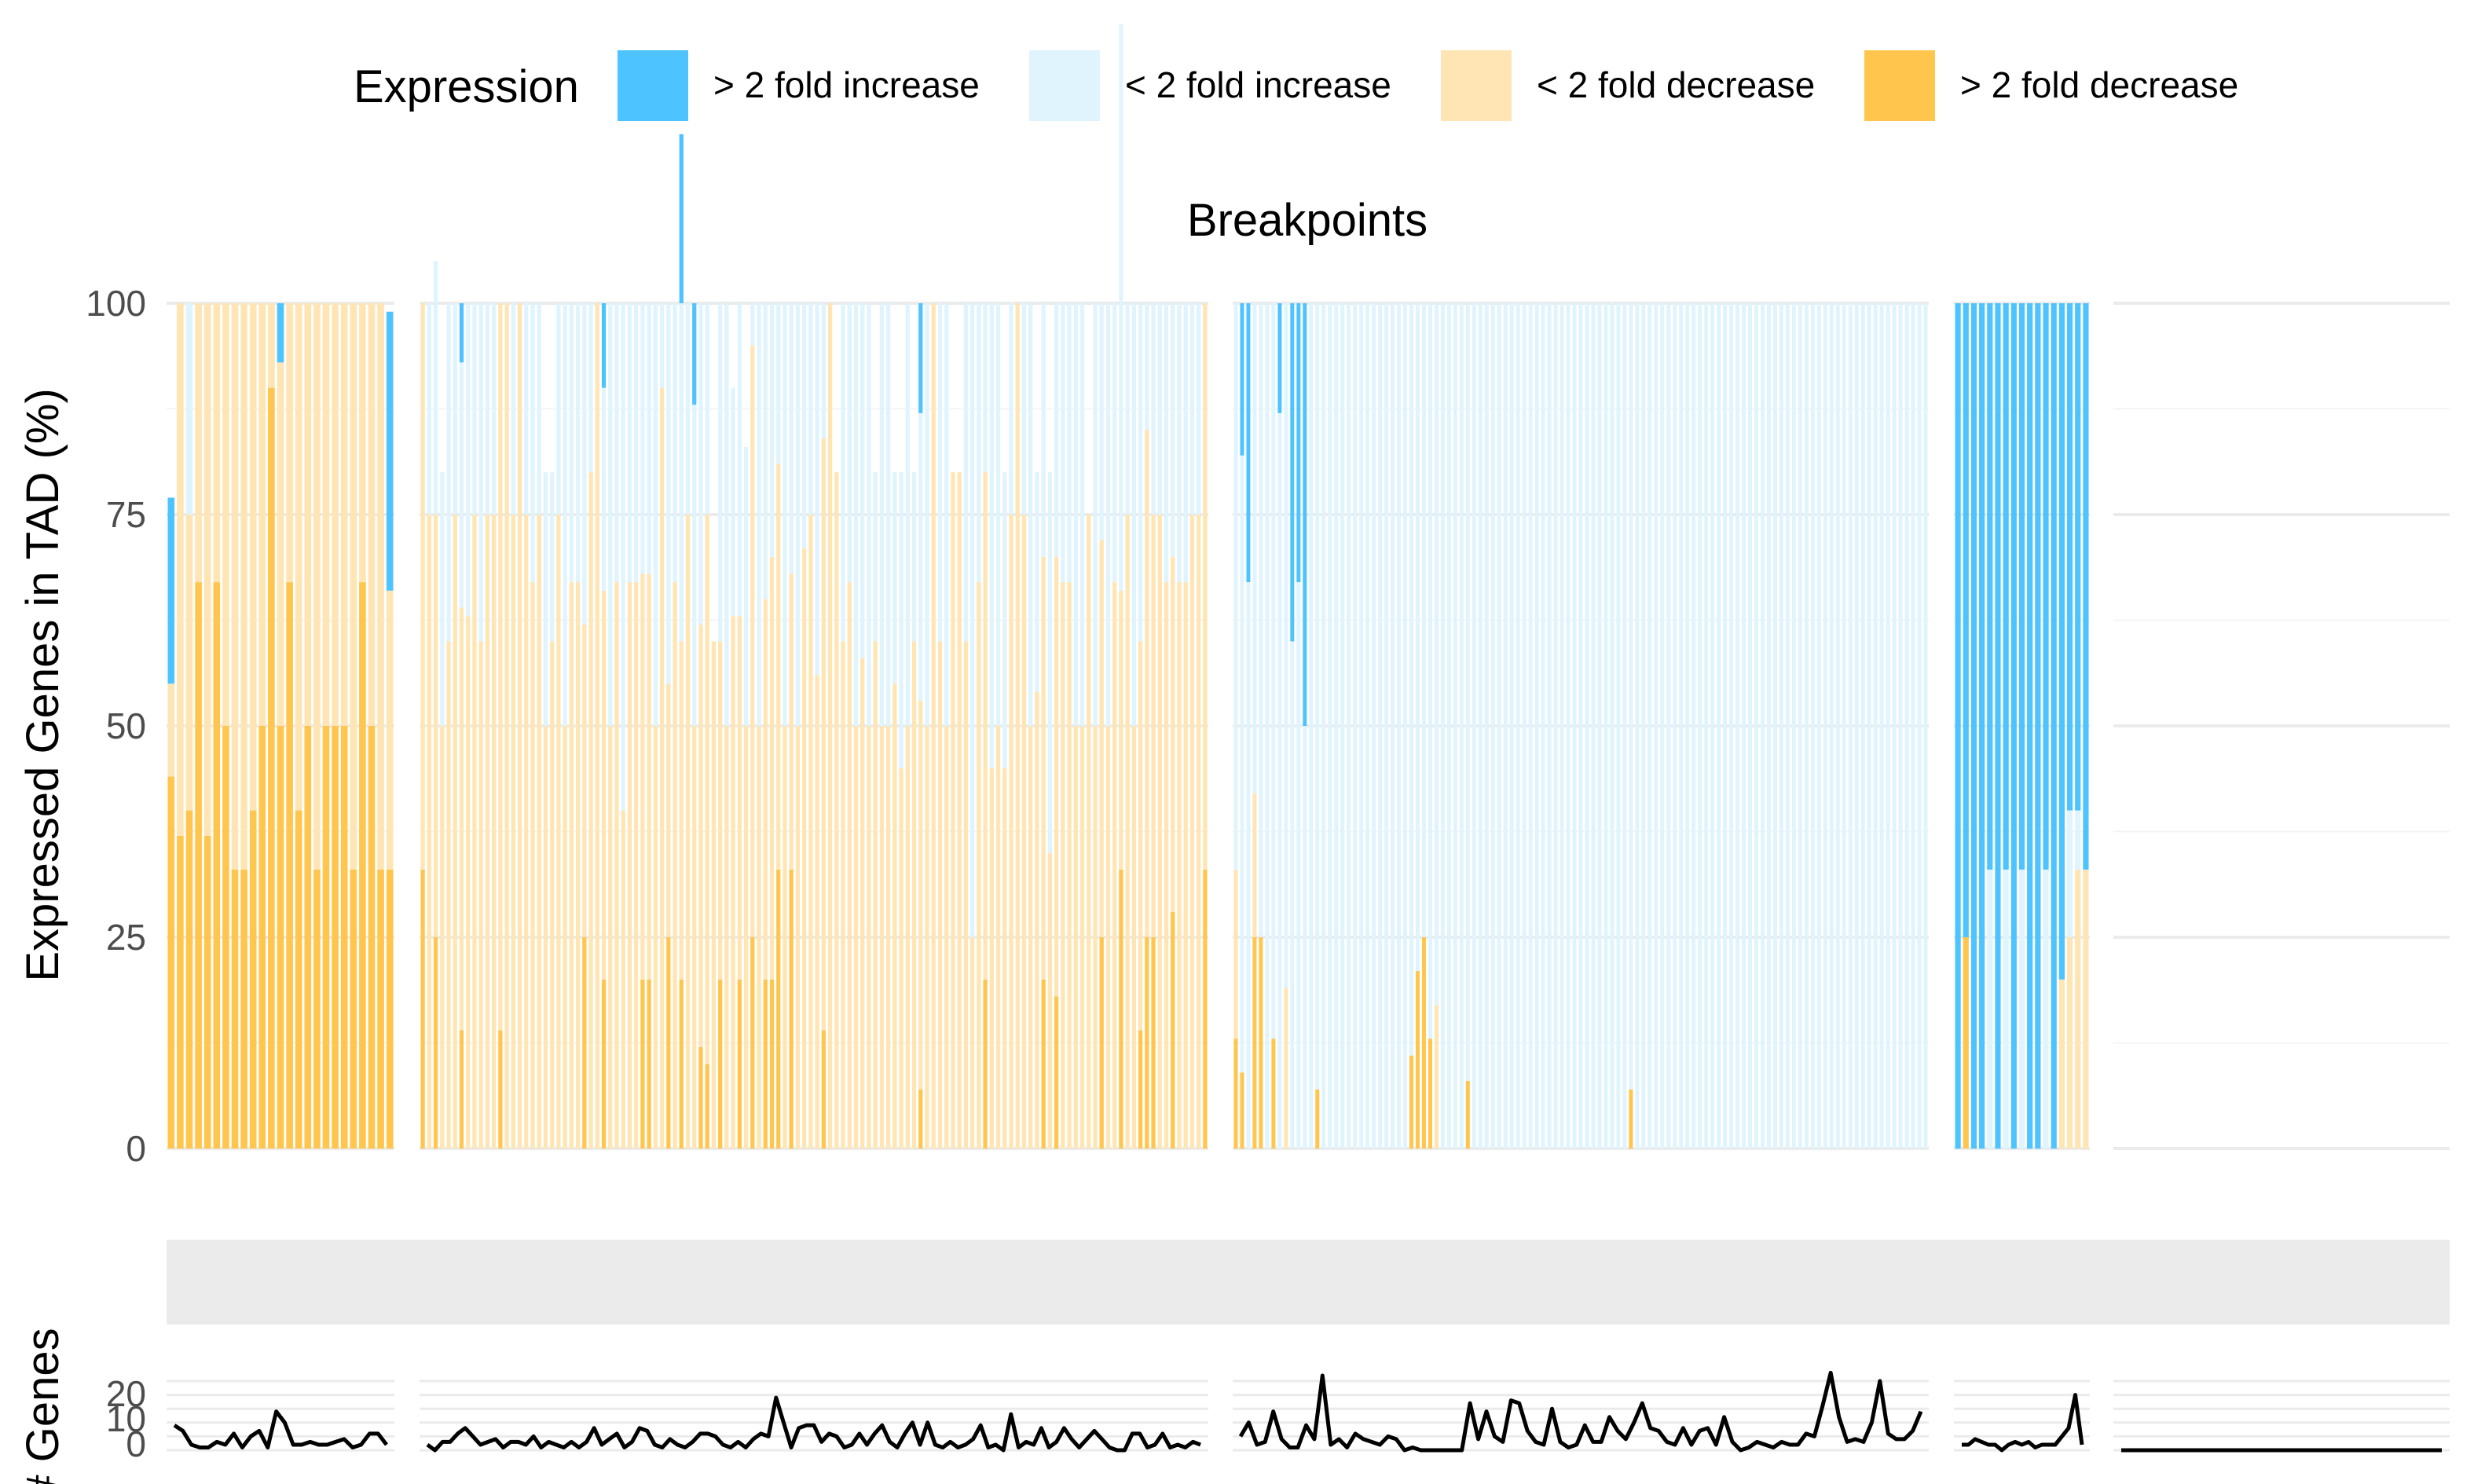 The height and width of the screenshot is (1484, 2474). I want to click on gene-count-line, so click(1580, 1411).